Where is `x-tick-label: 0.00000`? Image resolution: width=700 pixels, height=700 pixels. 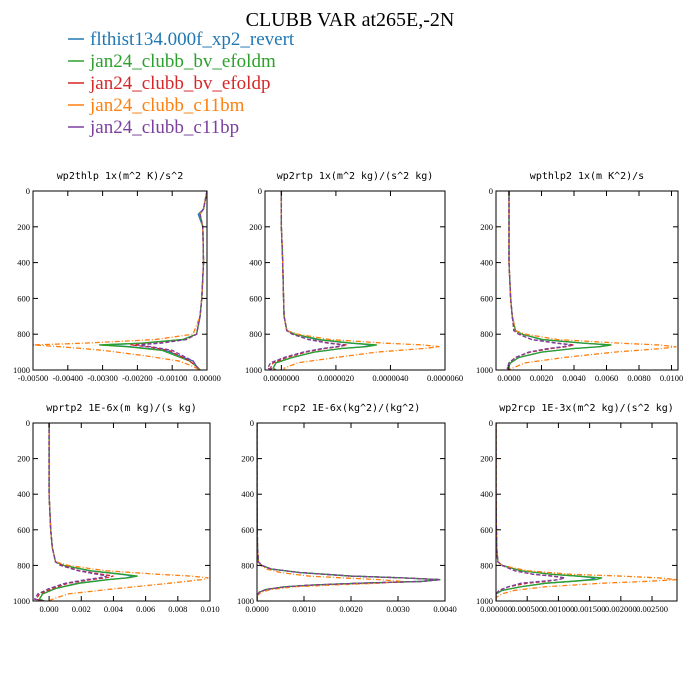 x-tick-label: 0.00000 is located at coordinates (207, 378).